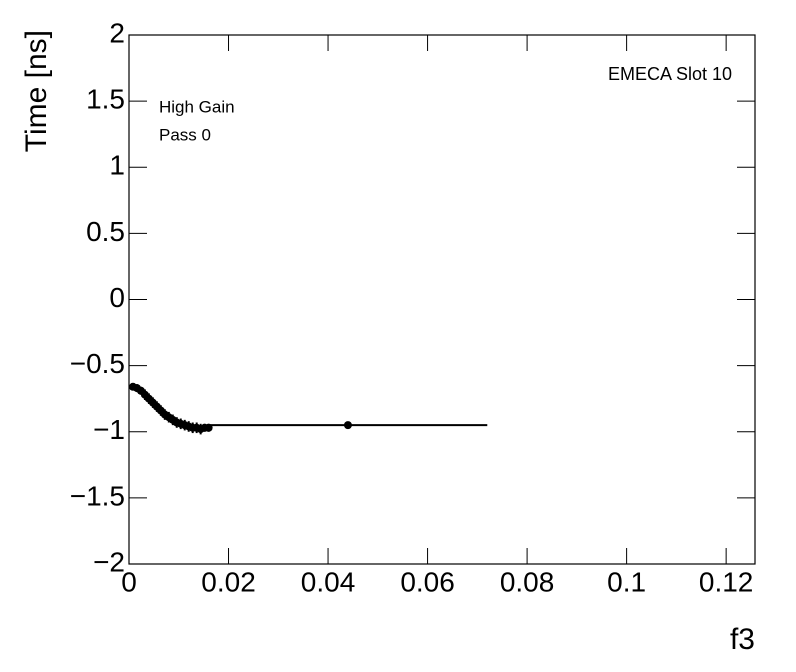 This screenshot has width=796, height=672. Describe the element at coordinates (185, 134) in the screenshot. I see `annotation: Pass 0` at that location.